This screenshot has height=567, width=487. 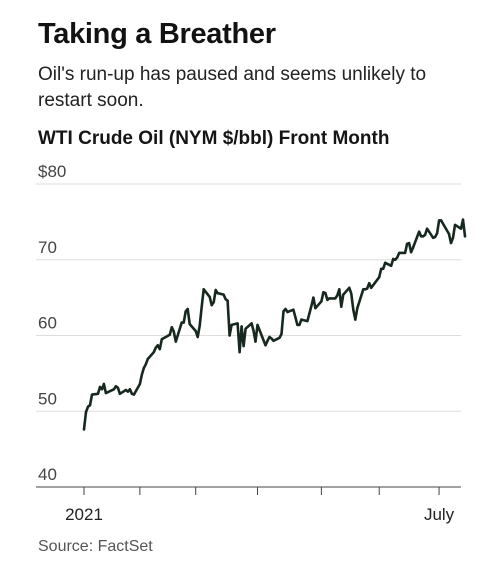 I want to click on y-tick-label-40: 40, so click(x=47, y=474).